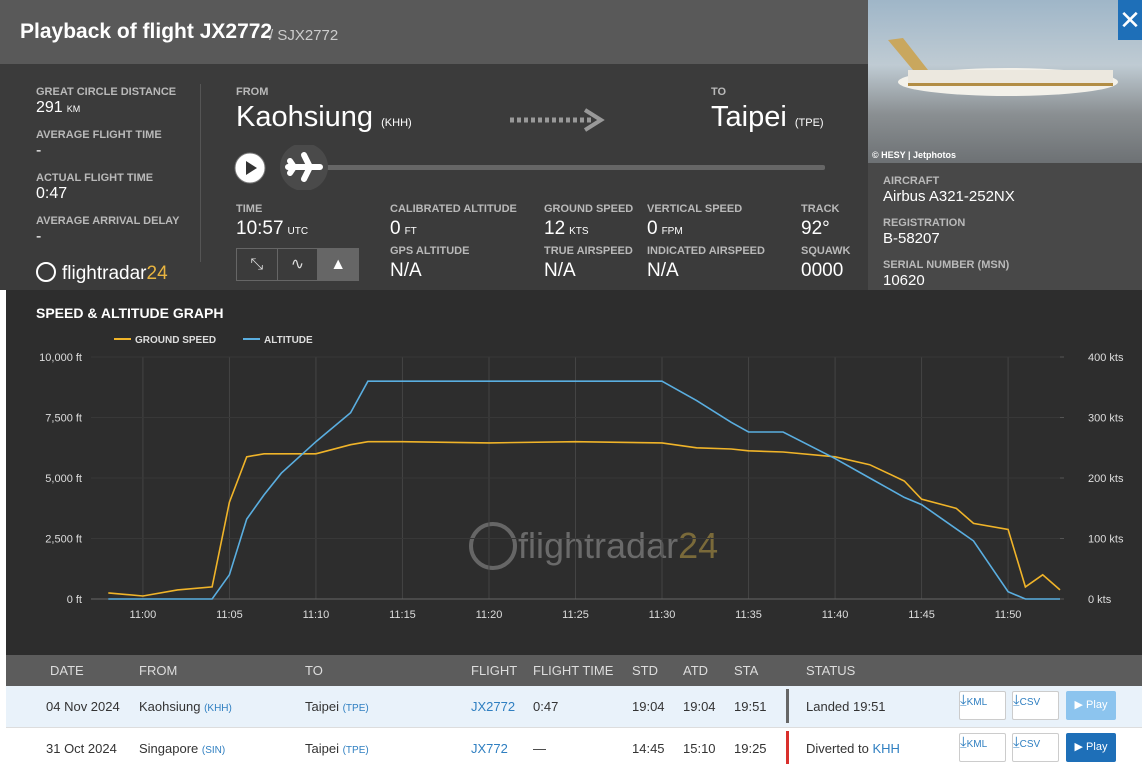 Image resolution: width=1142 pixels, height=764 pixels. I want to click on slider-track, so click(563, 167).